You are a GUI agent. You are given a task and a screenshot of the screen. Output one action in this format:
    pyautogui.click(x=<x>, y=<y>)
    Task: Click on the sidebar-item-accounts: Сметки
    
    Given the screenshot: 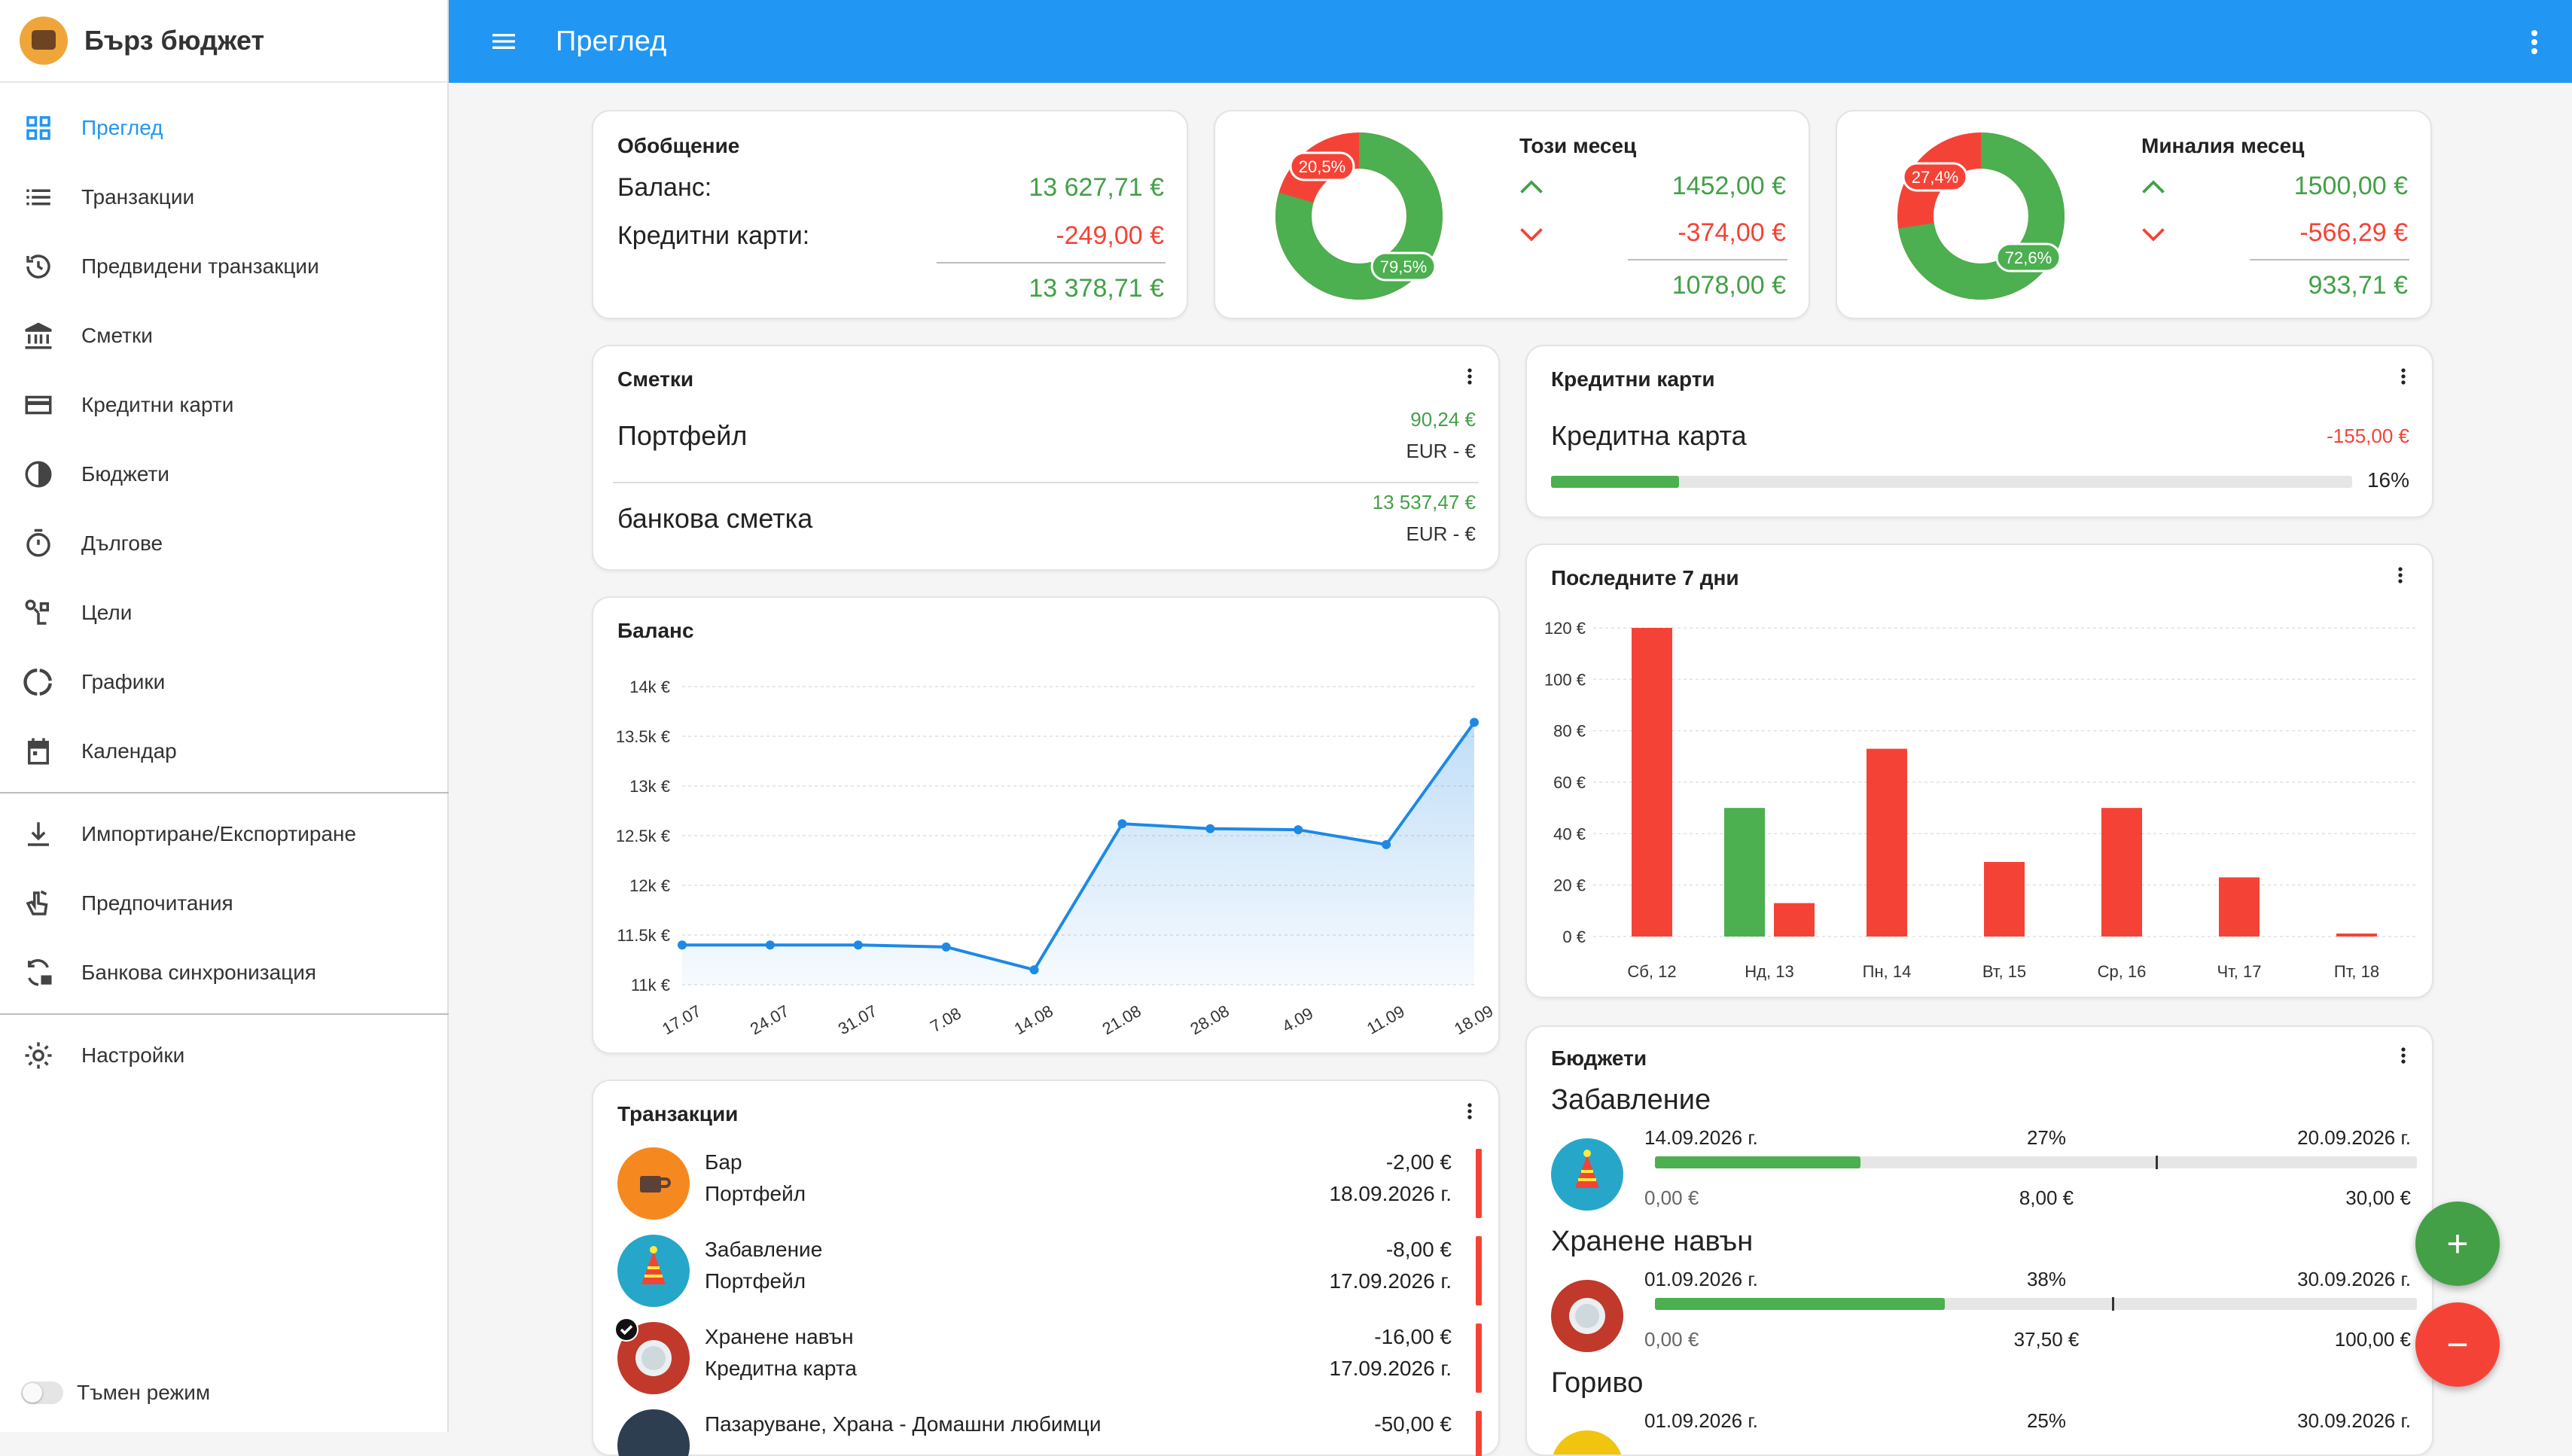 What is the action you would take?
    pyautogui.click(x=223, y=336)
    